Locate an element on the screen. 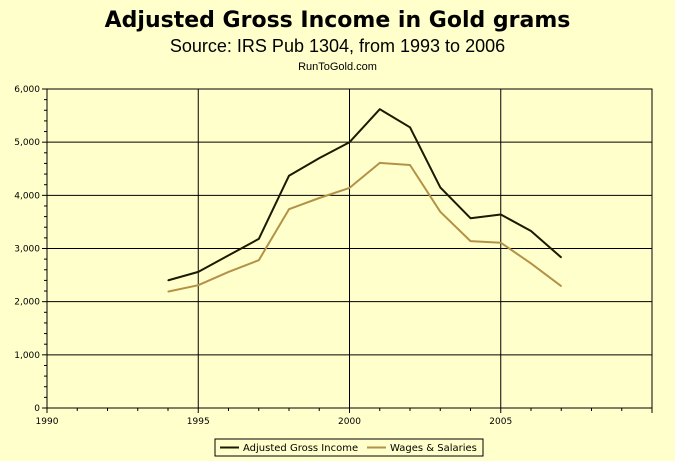 The height and width of the screenshot is (461, 675). chart-title: Adjusted Gross Income in Gold grams is located at coordinates (337, 20).